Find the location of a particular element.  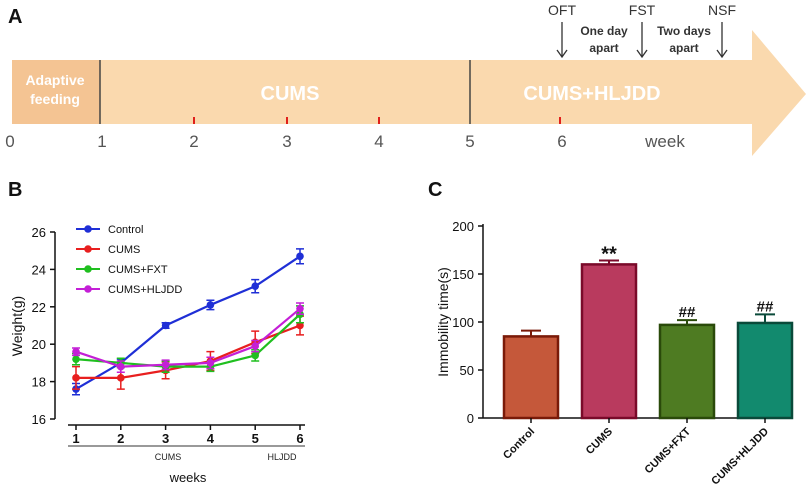

panel-c-label: C is located at coordinates (435, 190).